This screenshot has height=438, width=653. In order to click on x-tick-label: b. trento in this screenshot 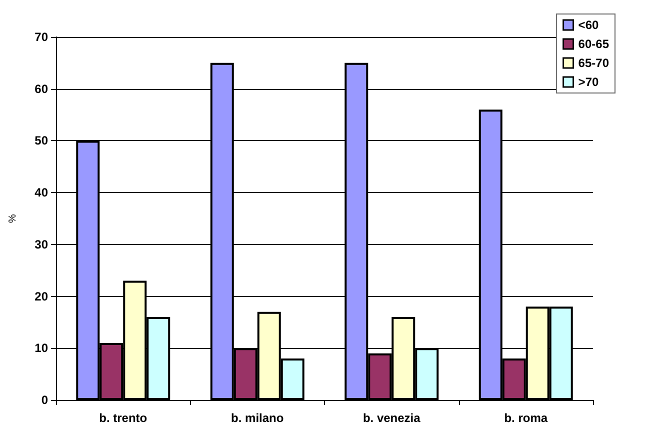, I will do `click(123, 418)`.